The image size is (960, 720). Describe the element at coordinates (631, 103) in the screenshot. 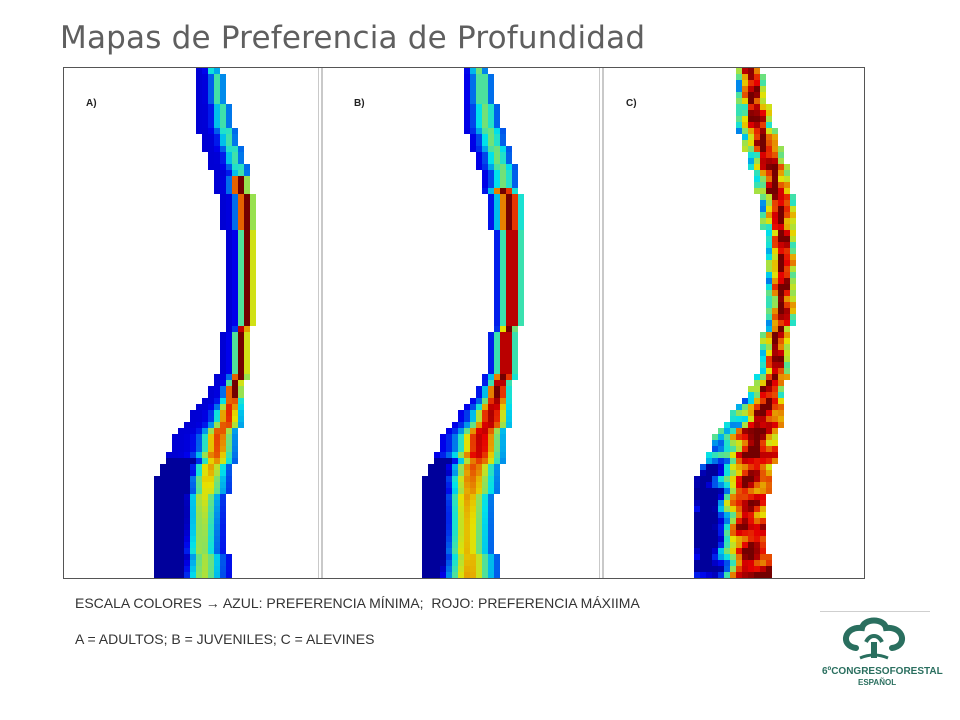

I see `panel-label-c: C)` at that location.